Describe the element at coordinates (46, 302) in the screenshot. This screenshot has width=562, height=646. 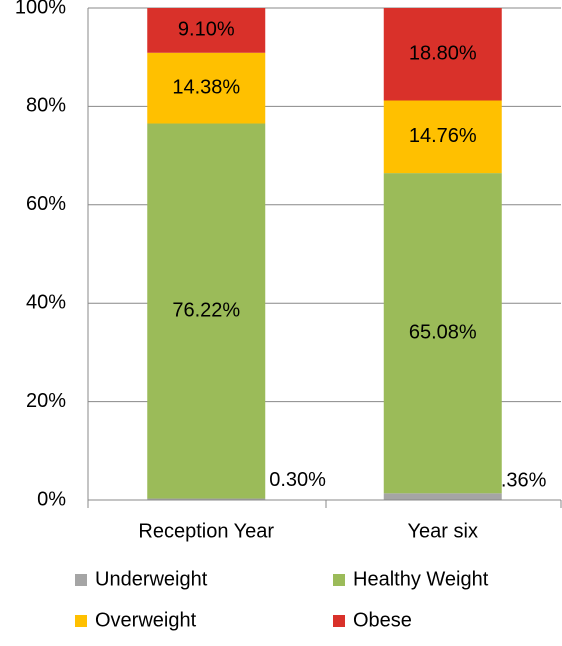
I see `y-tick-label: 40%` at that location.